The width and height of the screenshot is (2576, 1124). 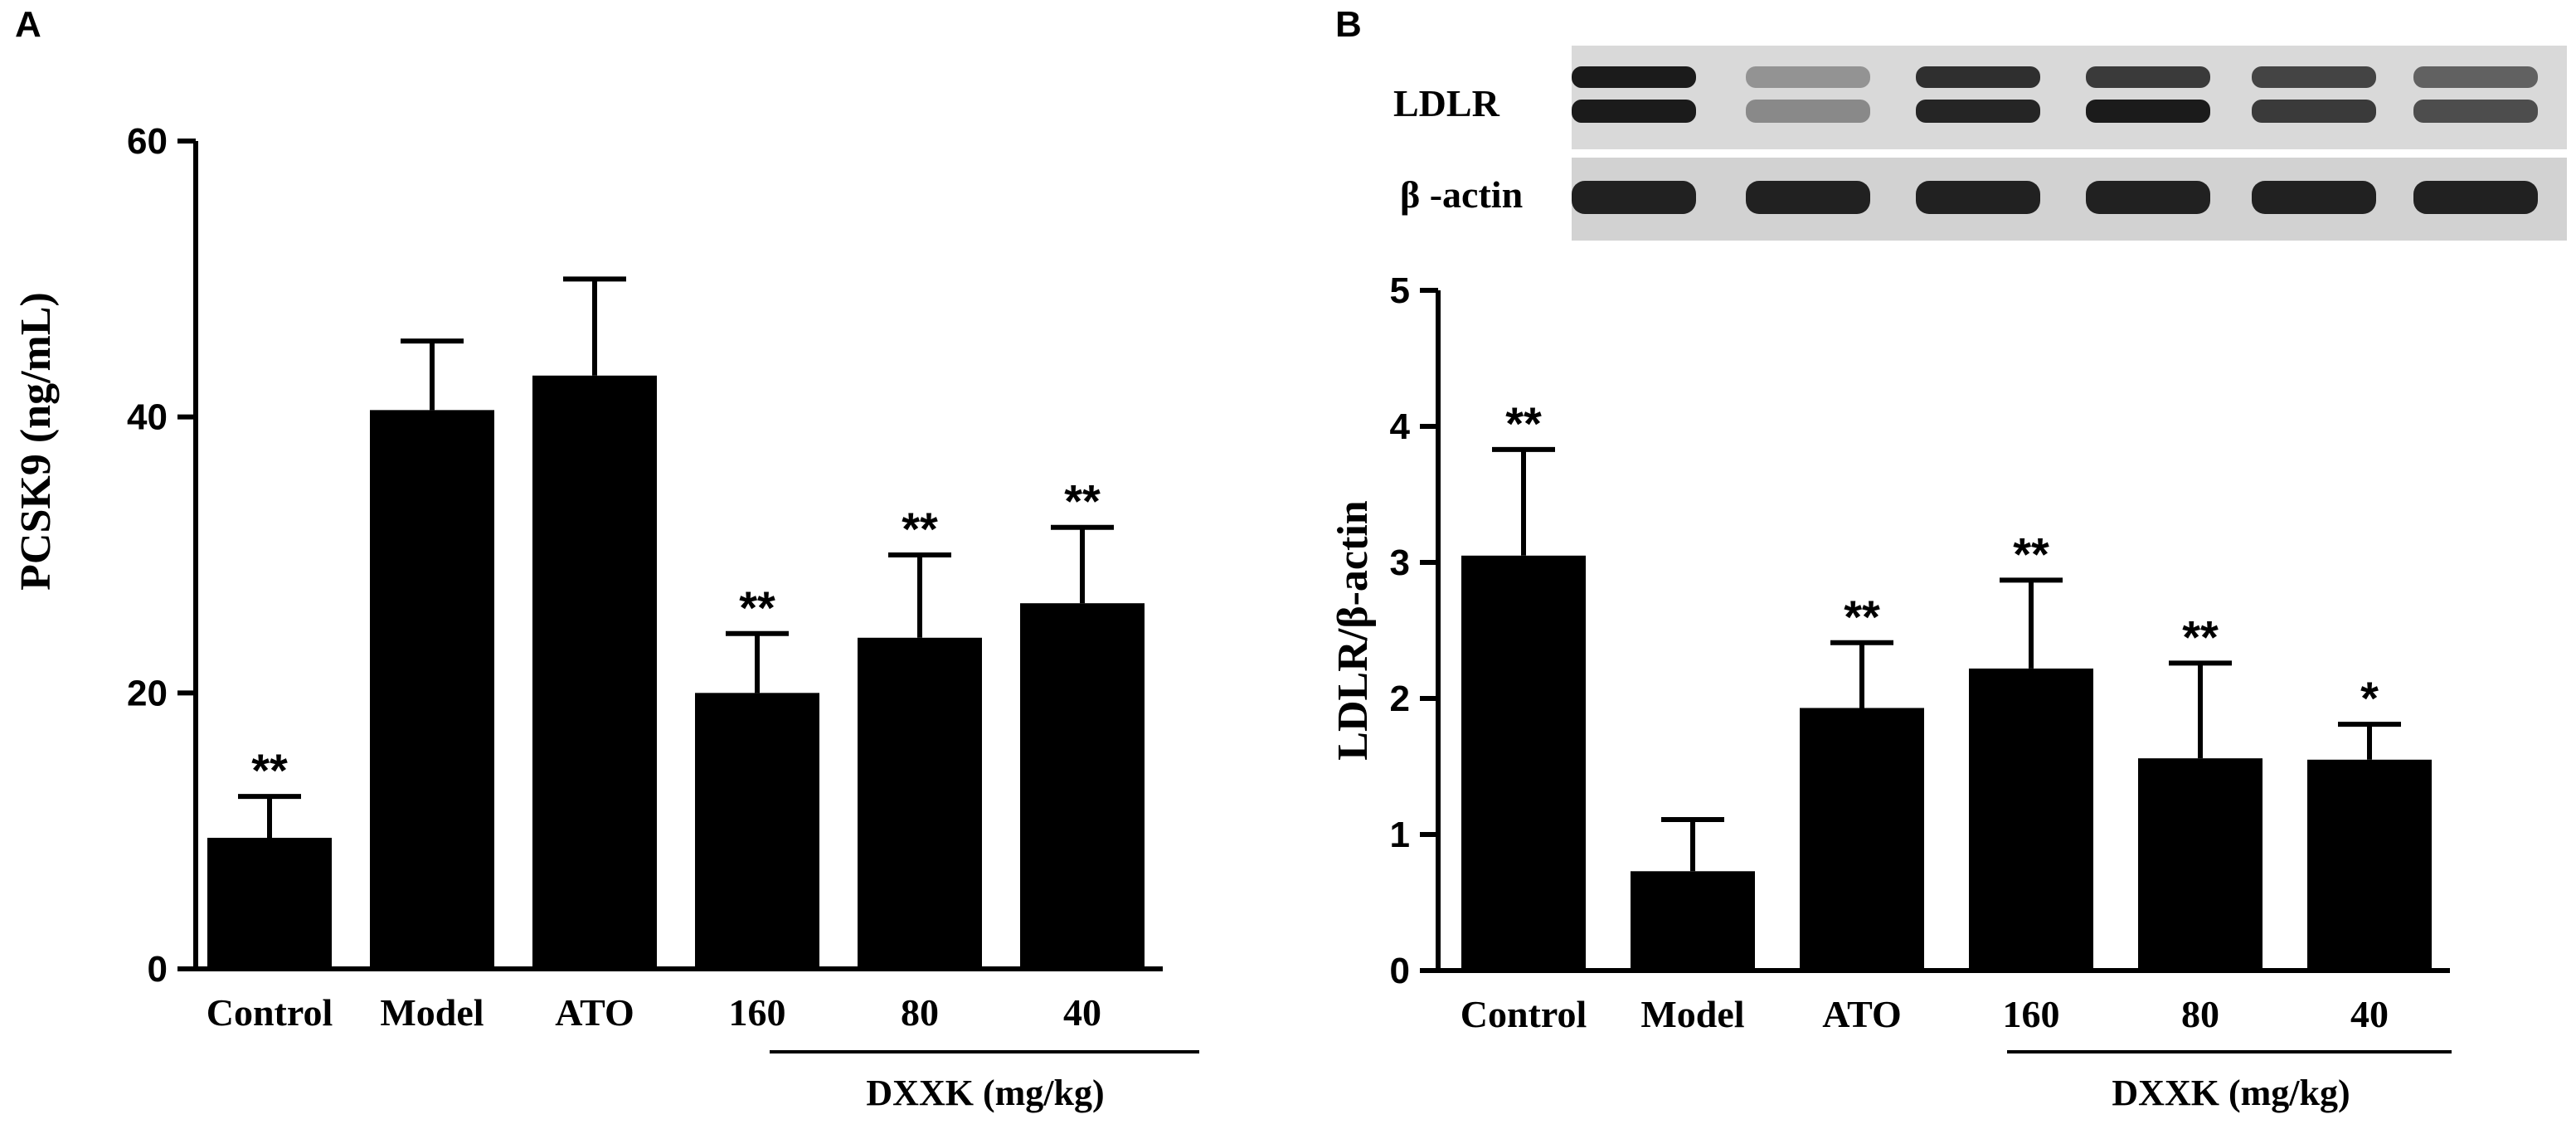 I want to click on chart-b-ylabel: LDLR/β-actin, so click(x=1353, y=630).